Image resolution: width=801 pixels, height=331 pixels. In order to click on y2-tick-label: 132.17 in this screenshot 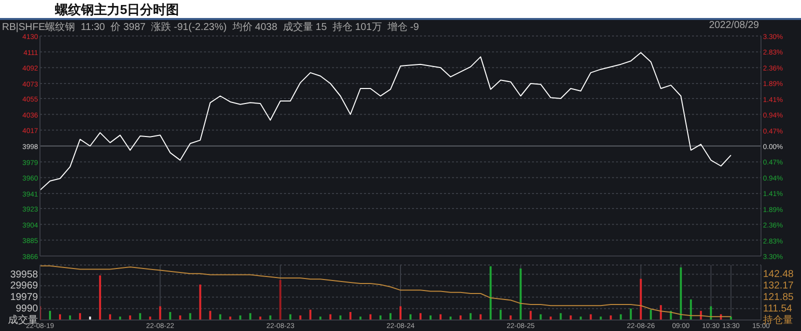, I will do `click(778, 286)`.